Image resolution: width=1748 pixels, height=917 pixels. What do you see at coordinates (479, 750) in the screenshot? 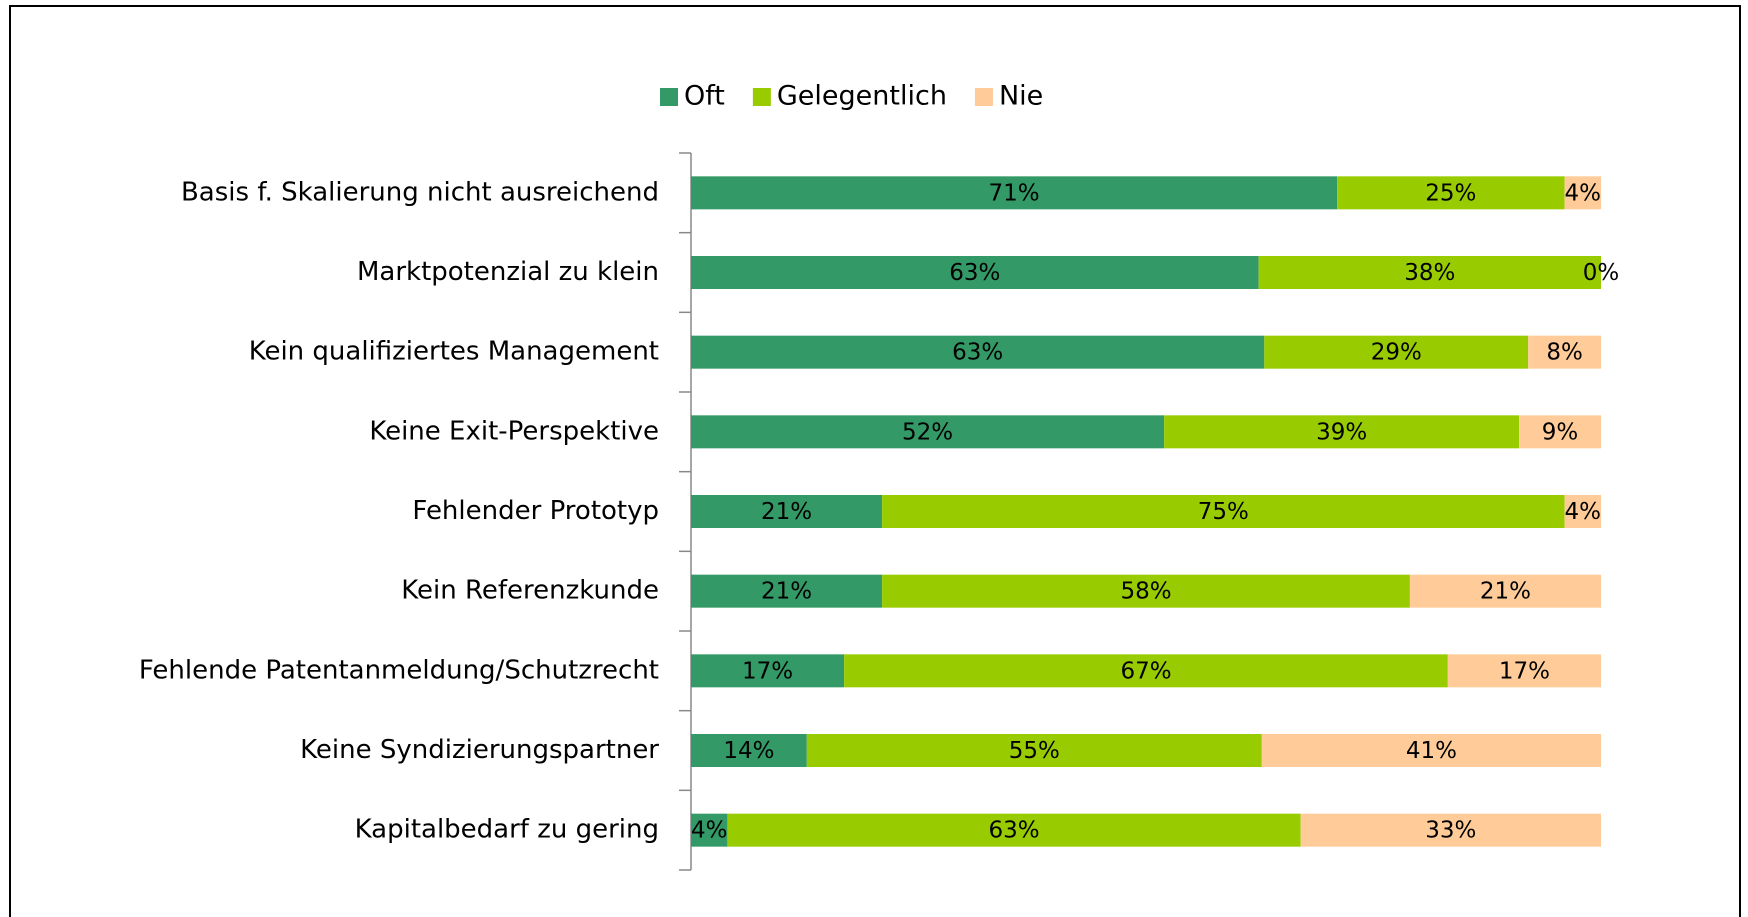
I see `category-label: Keine Syndizierungspartner` at bounding box center [479, 750].